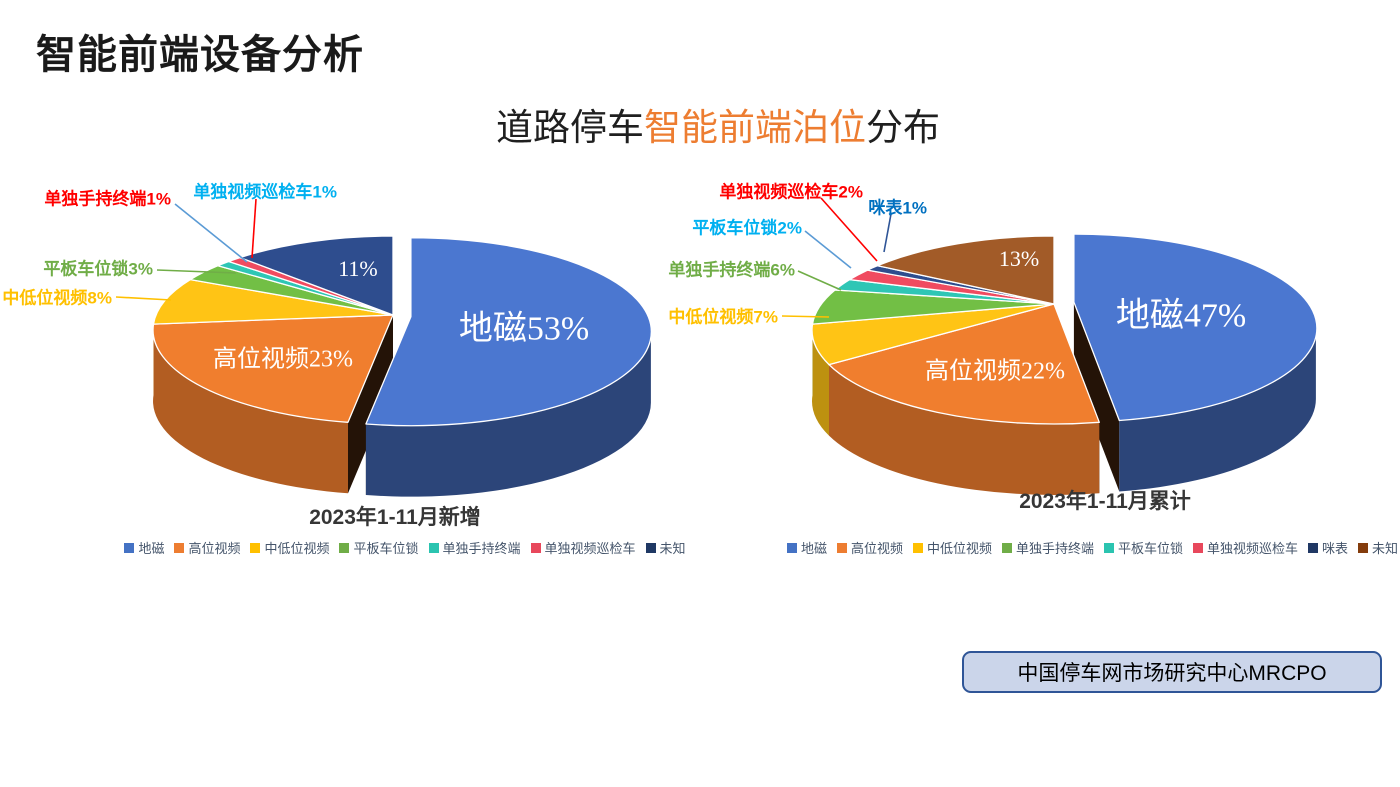  I want to click on pie1-callout-label-2: 平板车位锁3%, so click(98, 269).